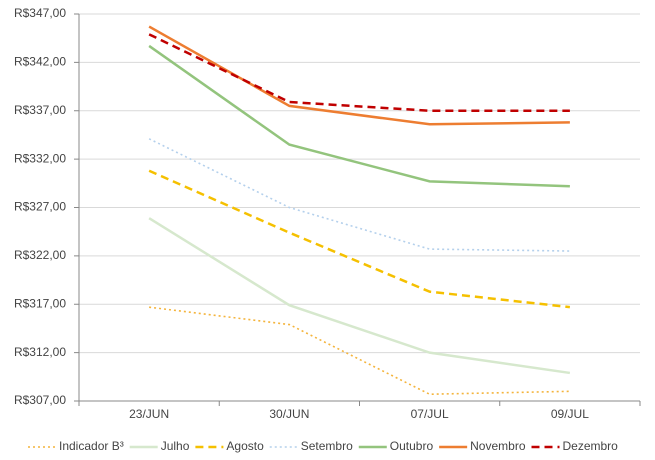 The width and height of the screenshot is (655, 460). Describe the element at coordinates (40, 110) in the screenshot. I see `y-tick-label: R$337,00` at that location.